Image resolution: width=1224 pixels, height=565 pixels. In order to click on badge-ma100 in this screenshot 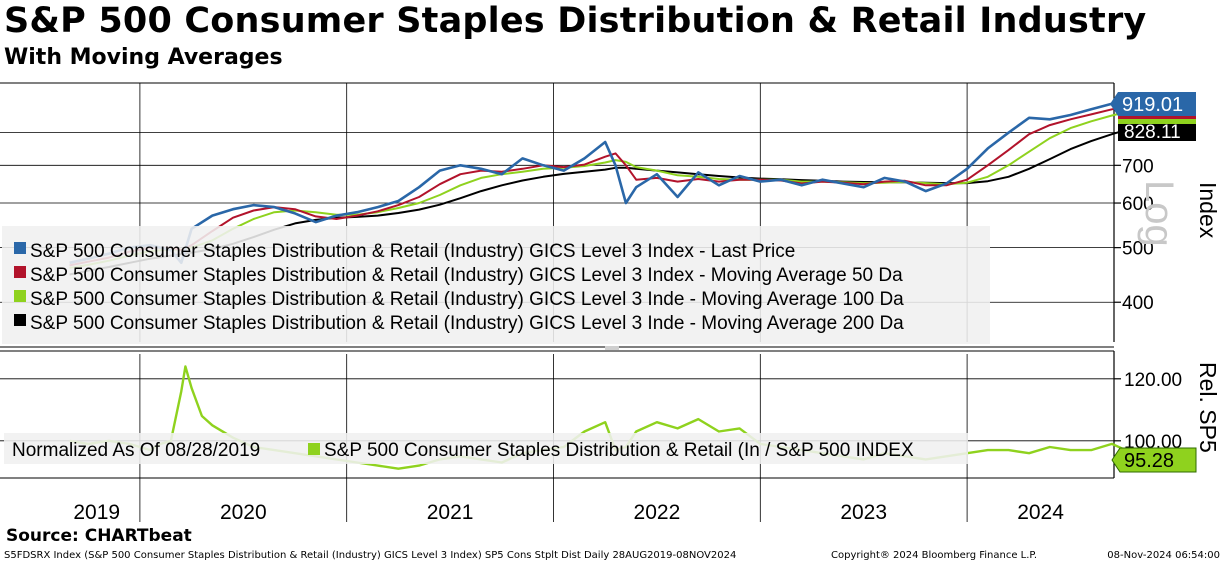, I will do `click(1157, 120)`.